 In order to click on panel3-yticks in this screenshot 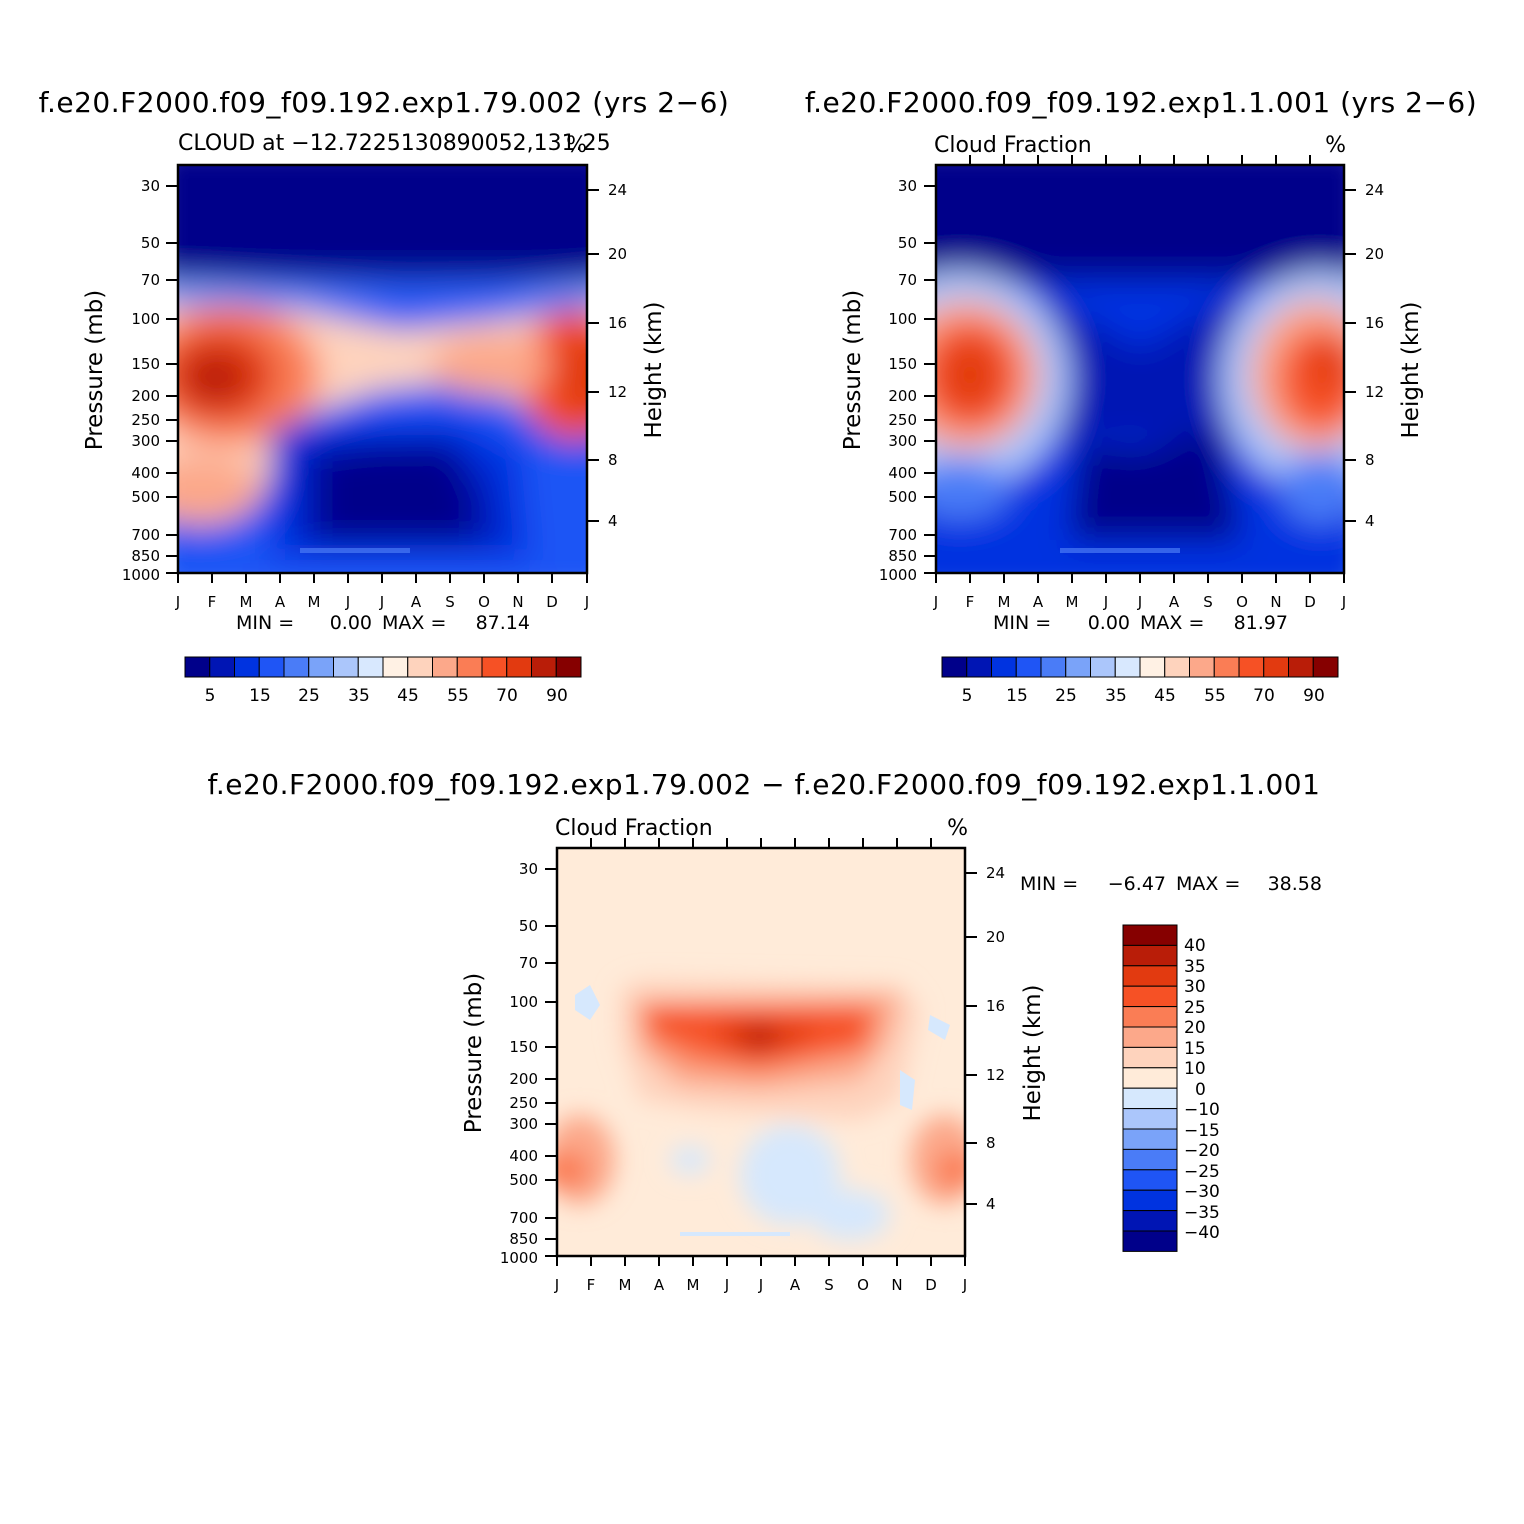, I will do `click(551, 1062)`.